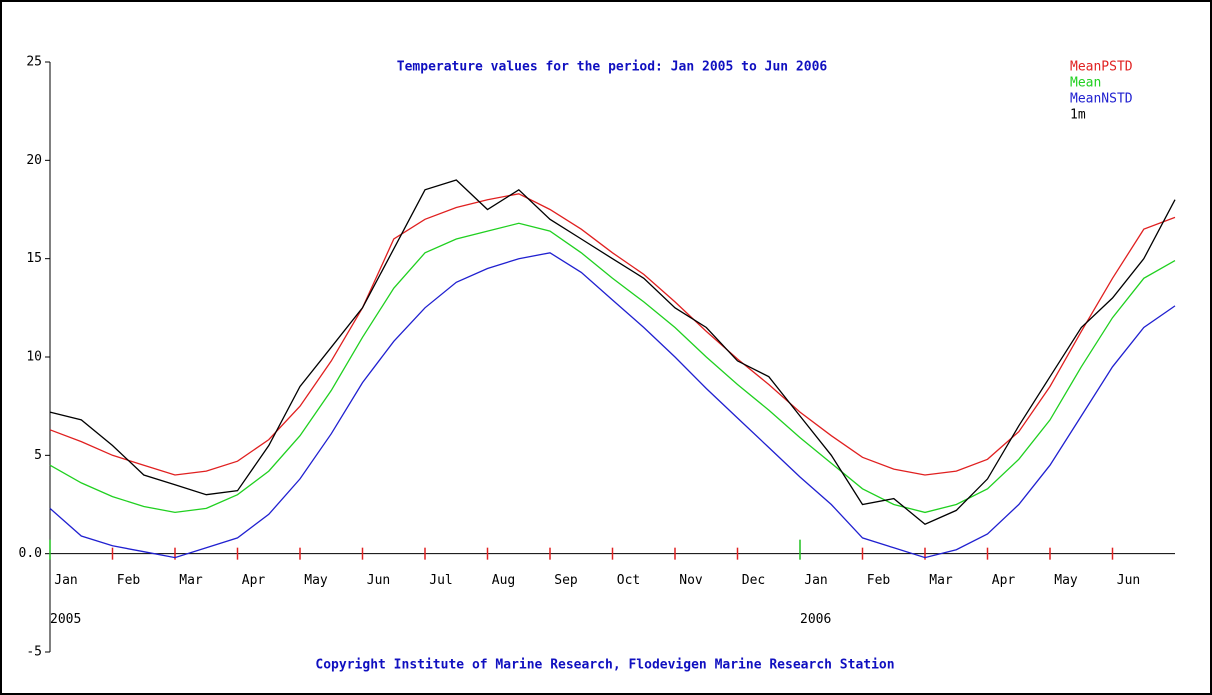 The width and height of the screenshot is (1212, 695). I want to click on x-tick-label: Dec, so click(753, 580).